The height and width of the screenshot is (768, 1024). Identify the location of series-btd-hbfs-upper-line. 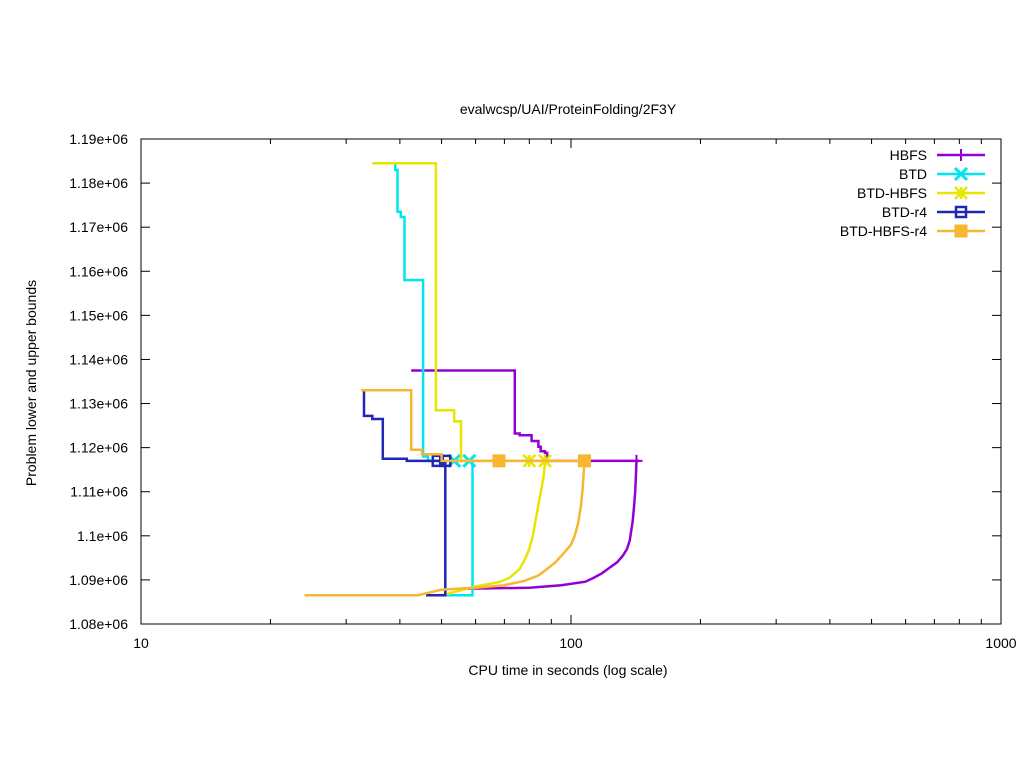
(460, 312).